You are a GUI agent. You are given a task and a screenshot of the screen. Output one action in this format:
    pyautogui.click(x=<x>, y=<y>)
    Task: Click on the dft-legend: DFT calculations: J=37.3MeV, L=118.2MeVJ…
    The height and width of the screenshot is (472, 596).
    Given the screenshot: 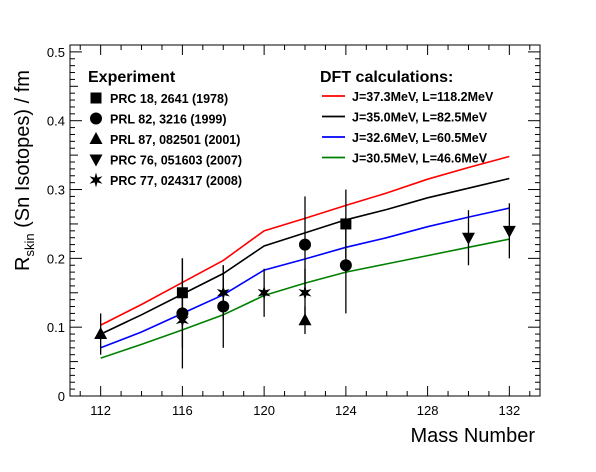 What is the action you would take?
    pyautogui.click(x=407, y=117)
    